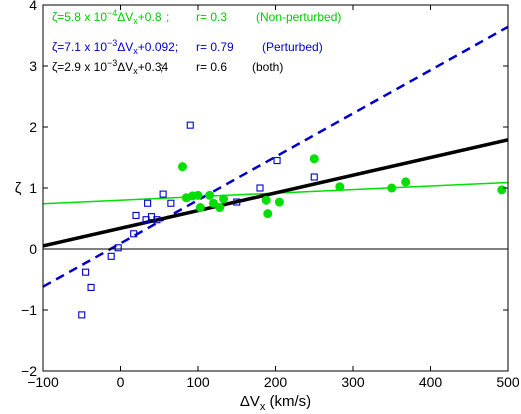  Describe the element at coordinates (508, 382) in the screenshot. I see `x-tick-label: 500` at that location.